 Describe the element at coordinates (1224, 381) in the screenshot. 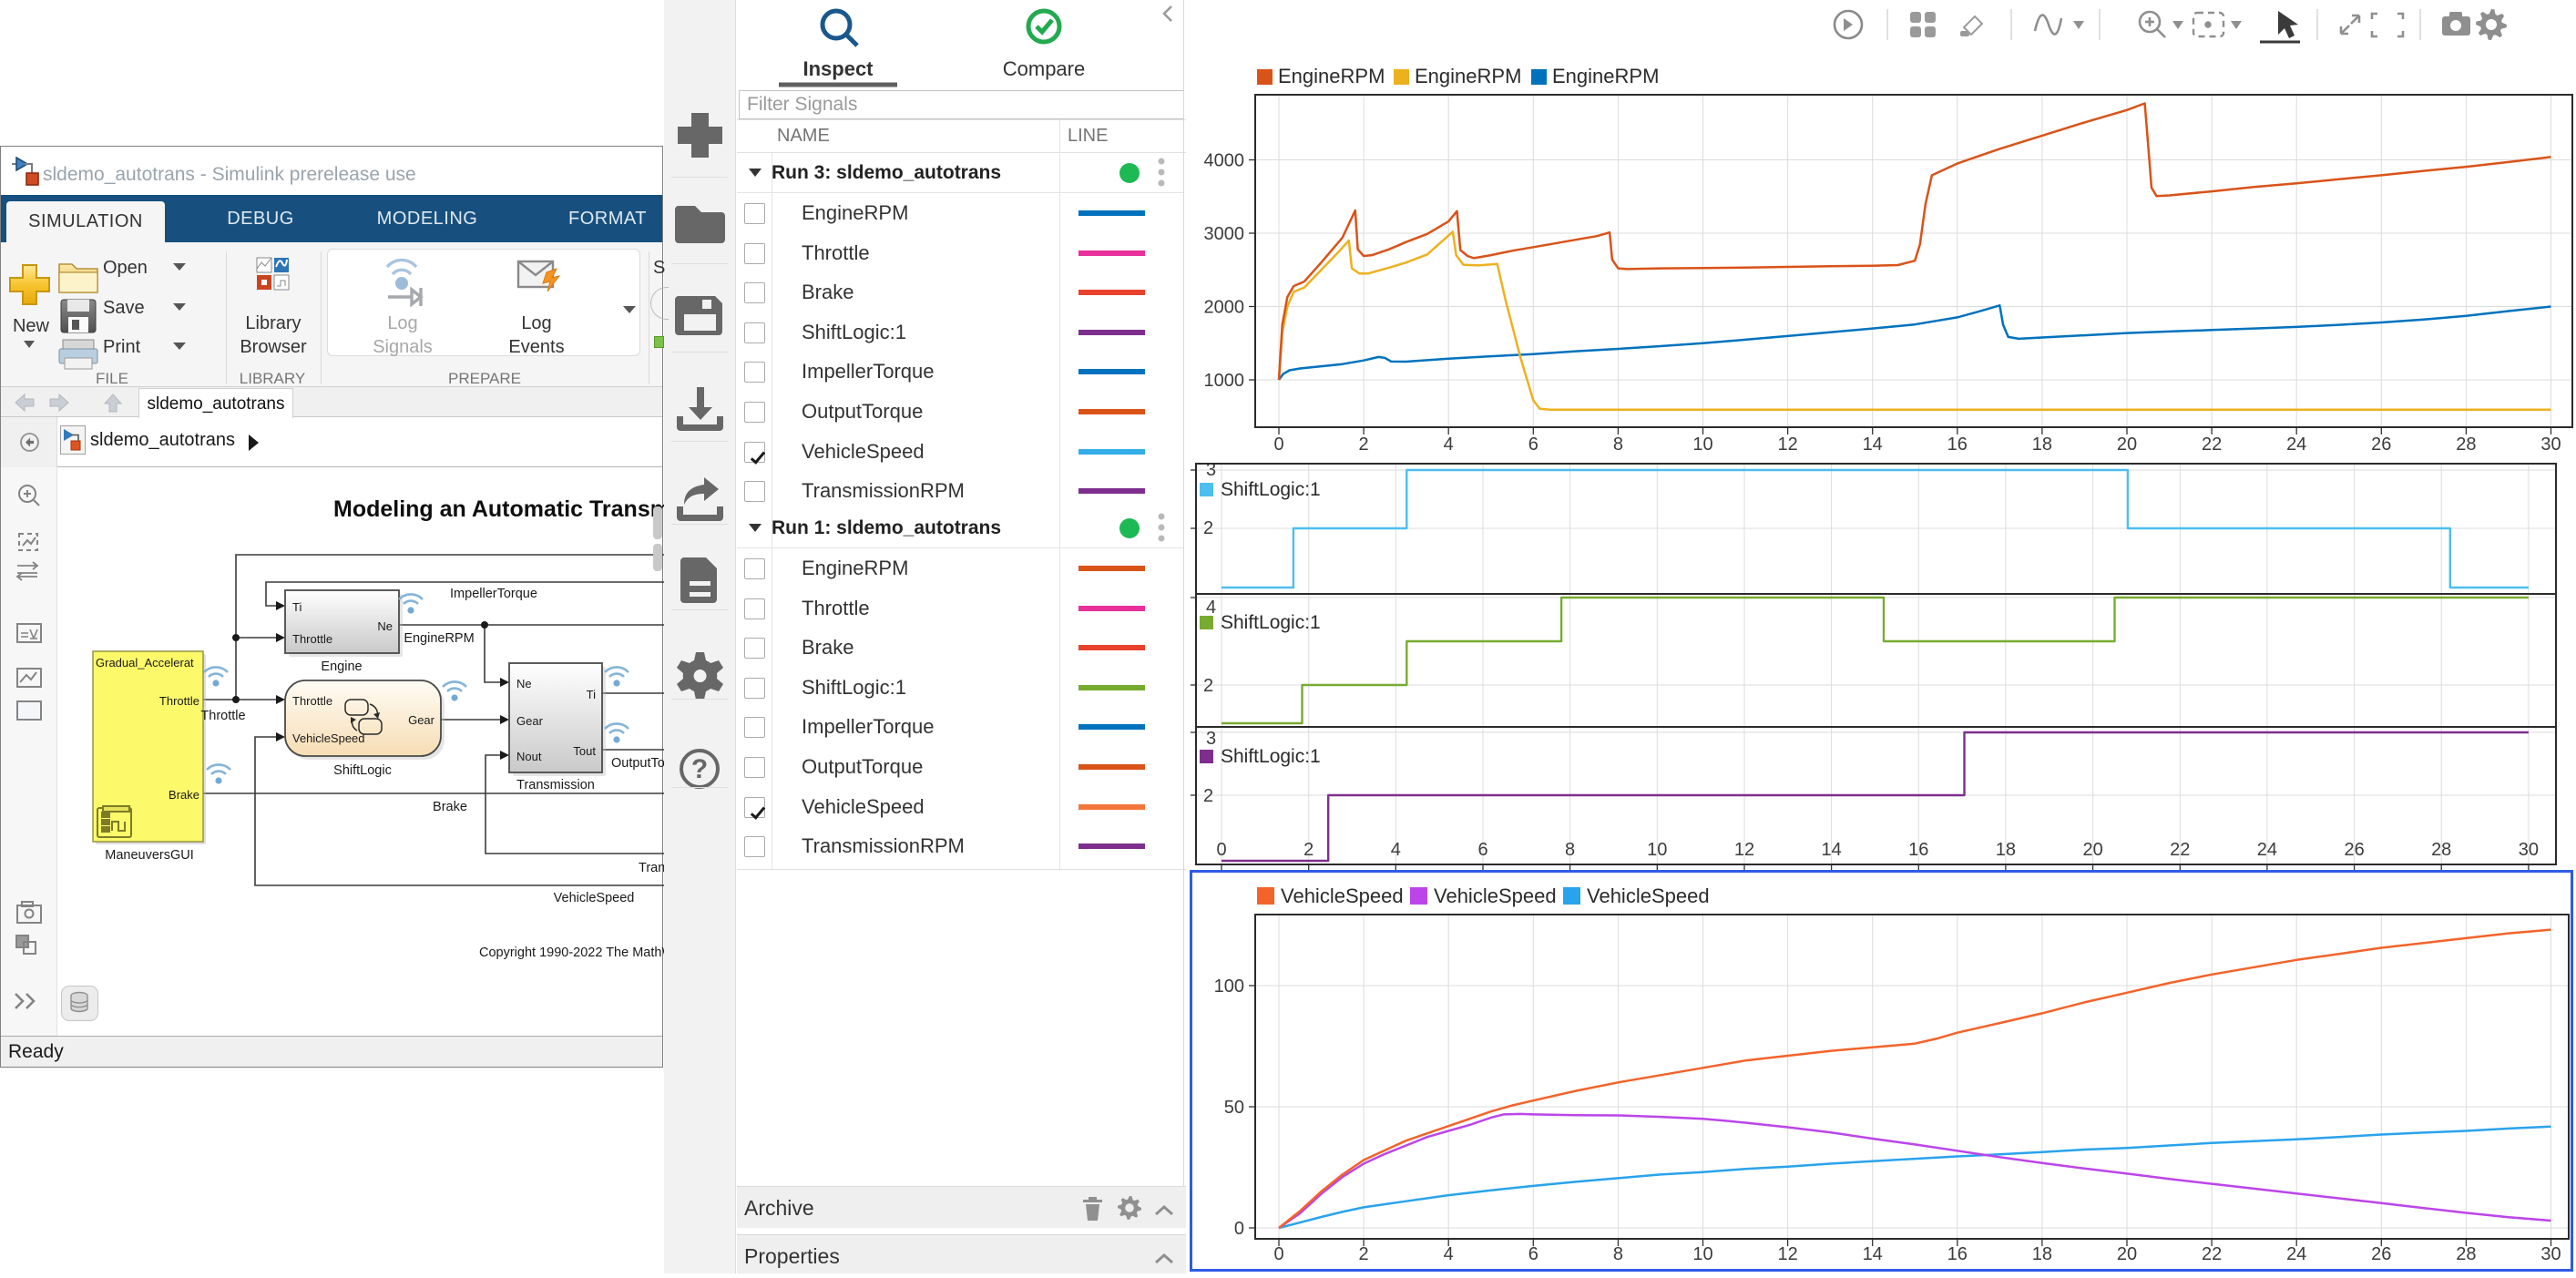

I see `svg-text: 1000` at that location.